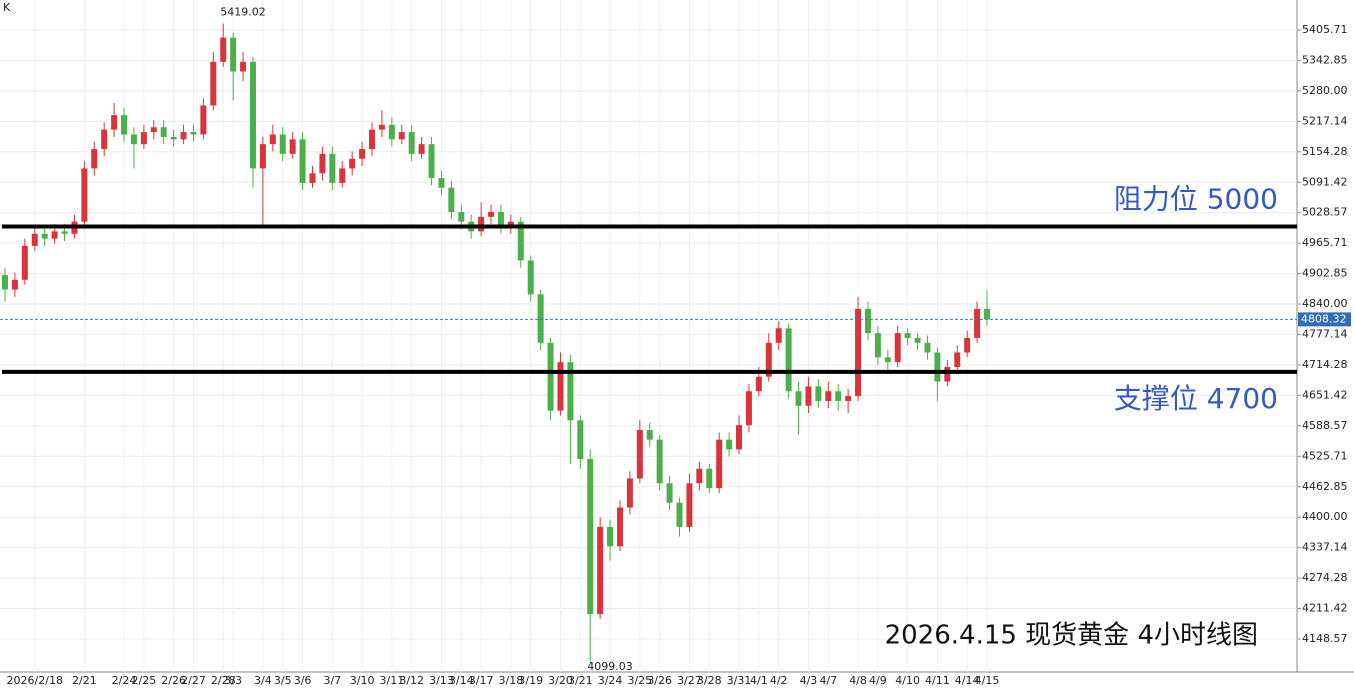  I want to click on chart-title: 2026.4.15 现货黄金 4小时线图, so click(1071, 636).